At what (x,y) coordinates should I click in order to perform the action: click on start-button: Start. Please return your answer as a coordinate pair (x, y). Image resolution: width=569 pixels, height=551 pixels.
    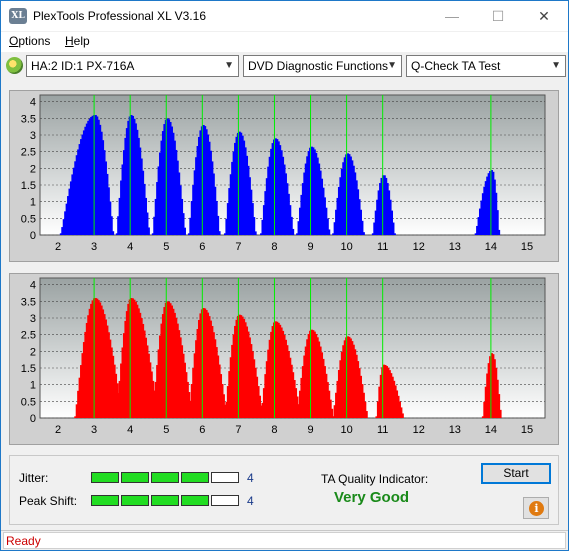
    Looking at the image, I should click on (516, 473).